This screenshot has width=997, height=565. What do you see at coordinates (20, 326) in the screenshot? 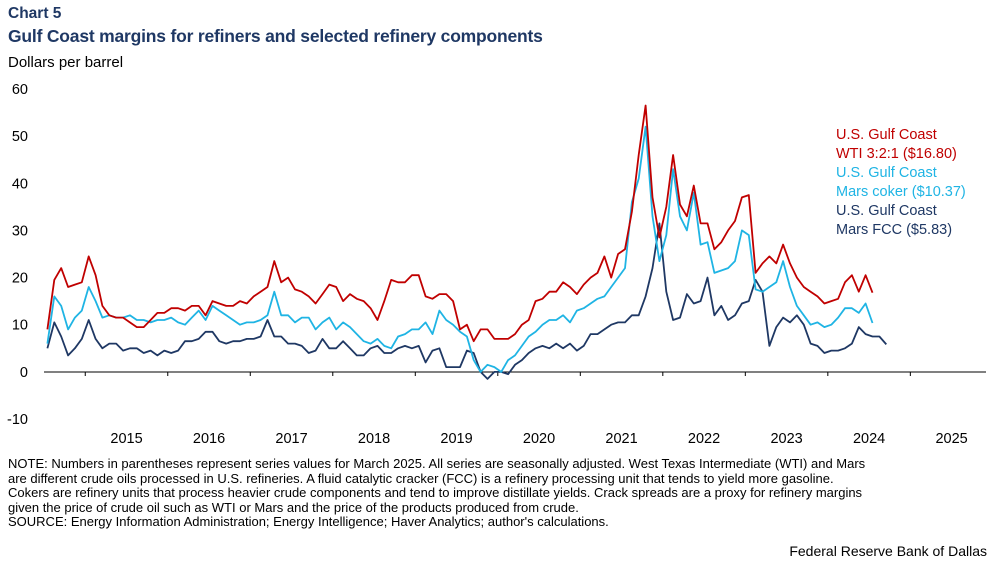
I see `y-tick-label: 10` at bounding box center [20, 326].